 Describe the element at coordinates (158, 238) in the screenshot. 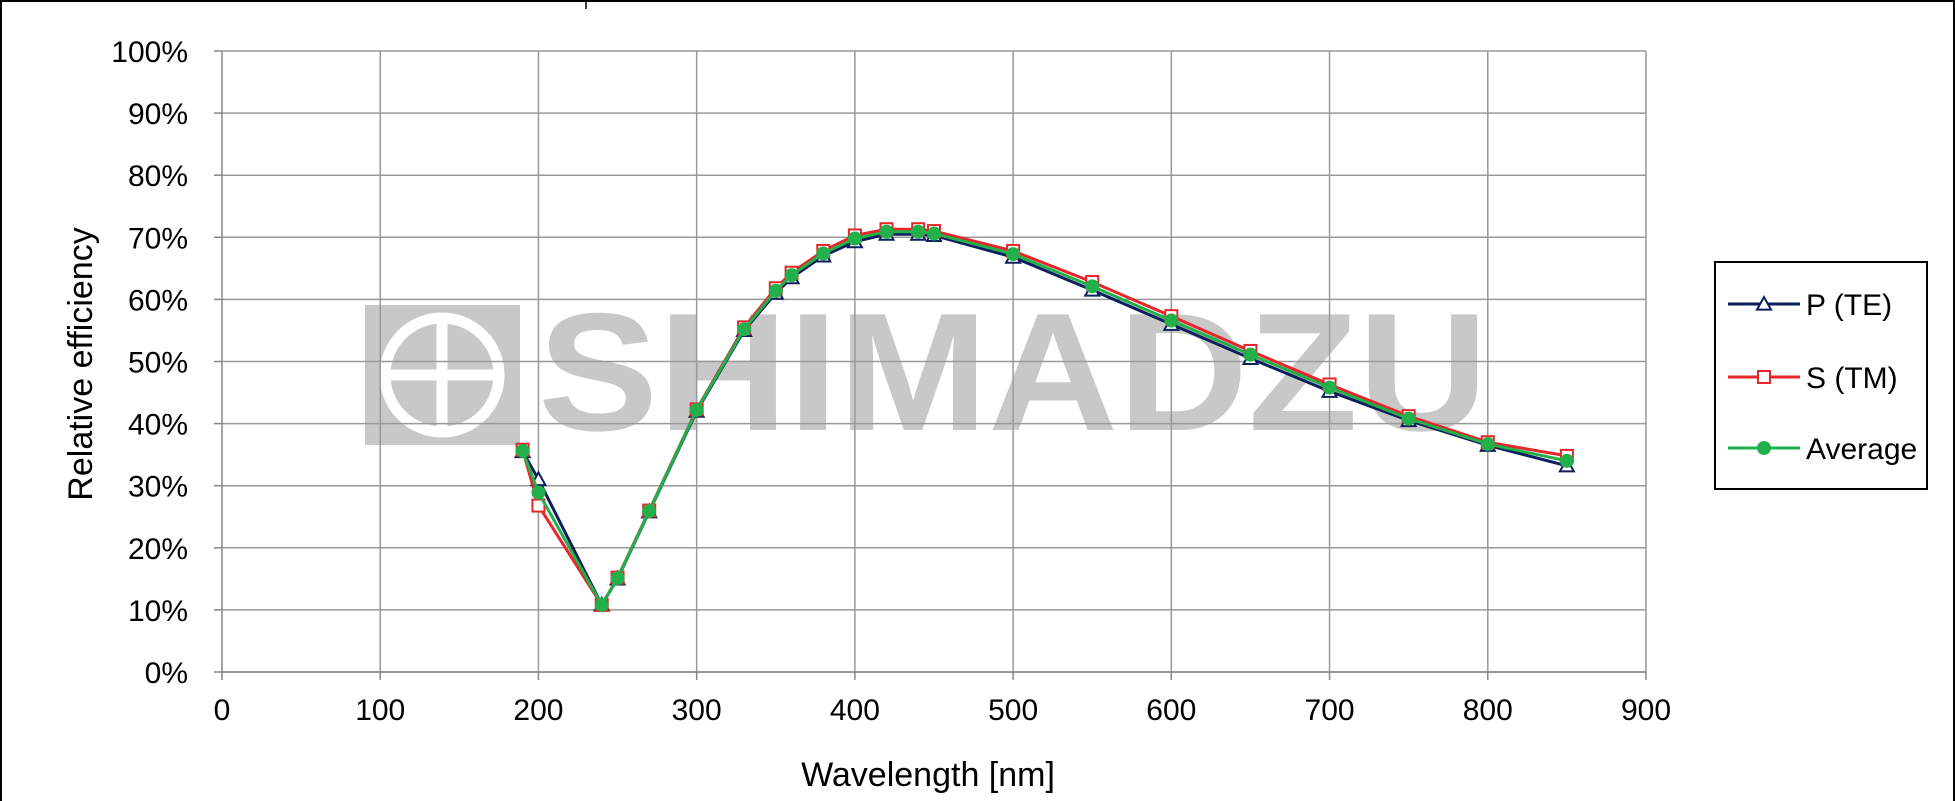

I see `y-tick-label: 70%` at that location.